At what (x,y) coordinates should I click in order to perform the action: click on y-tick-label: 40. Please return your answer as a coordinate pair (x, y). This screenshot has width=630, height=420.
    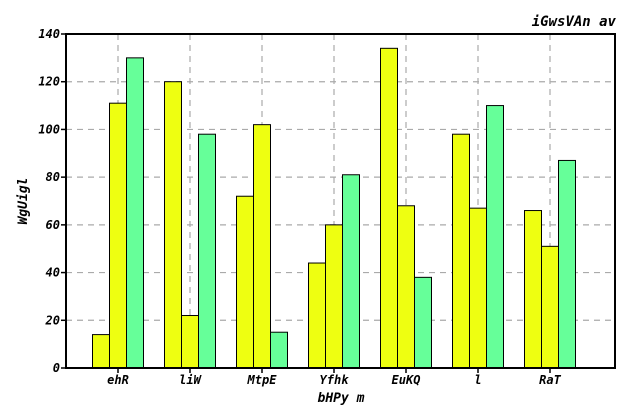
    Looking at the image, I should click on (53, 273).